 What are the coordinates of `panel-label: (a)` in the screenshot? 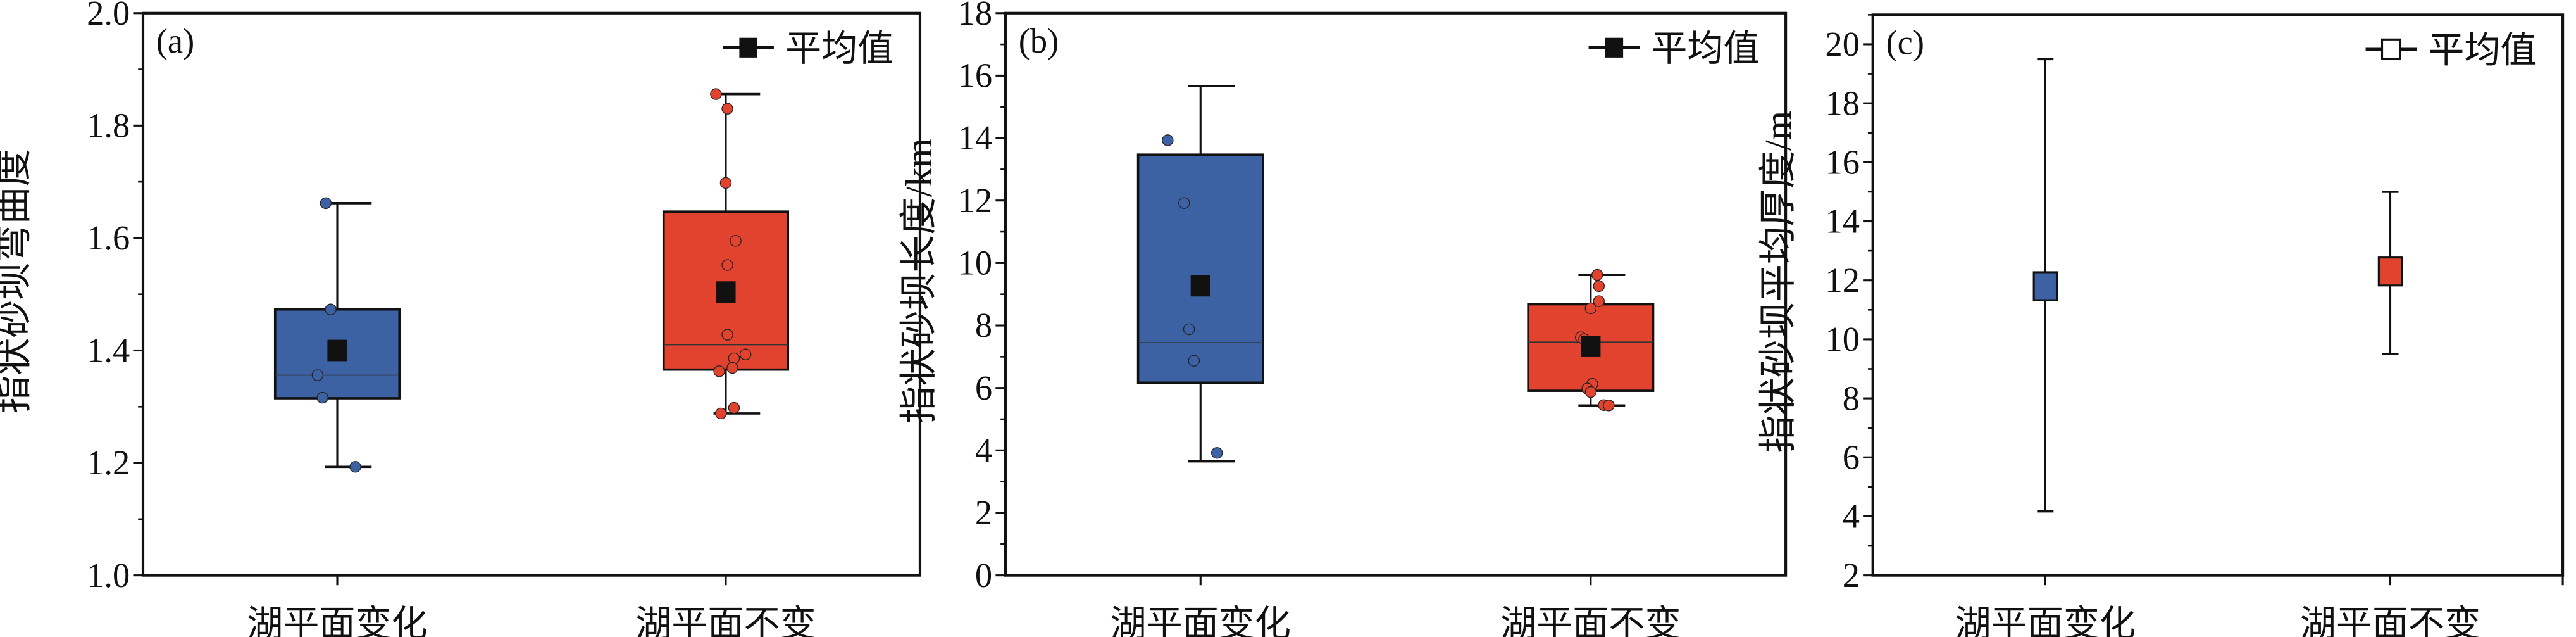 It's located at (175, 41).